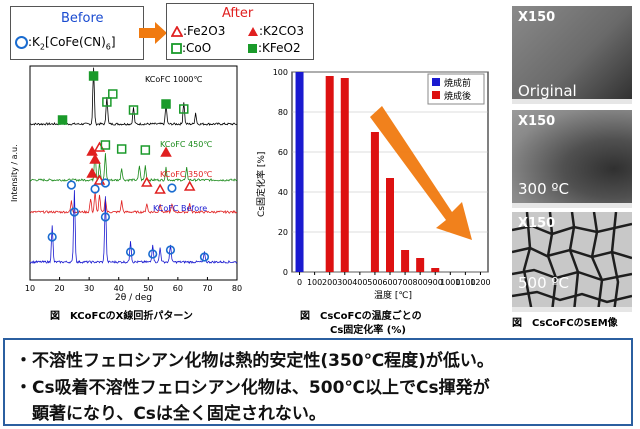 Image resolution: width=640 pixels, height=429 pixels. I want to click on open-square-icon, so click(176, 48).